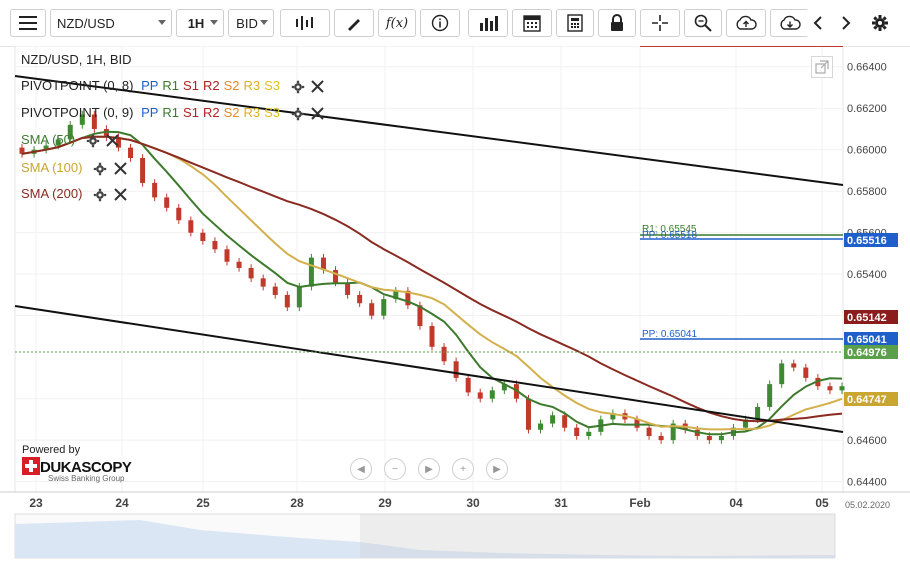  Describe the element at coordinates (867, 241) in the screenshot. I see `price-label: 0.65516` at that location.